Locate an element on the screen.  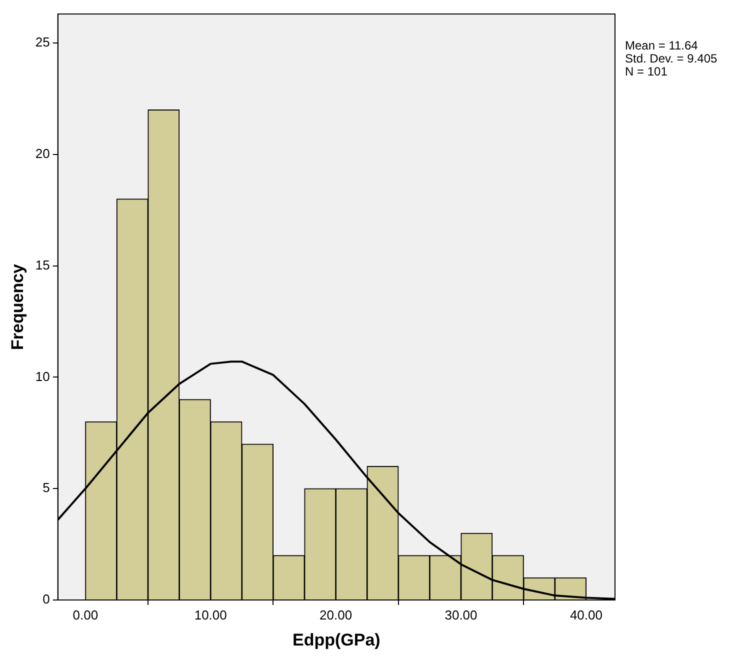
text: Mean = 11.64 is located at coordinates (661, 45).